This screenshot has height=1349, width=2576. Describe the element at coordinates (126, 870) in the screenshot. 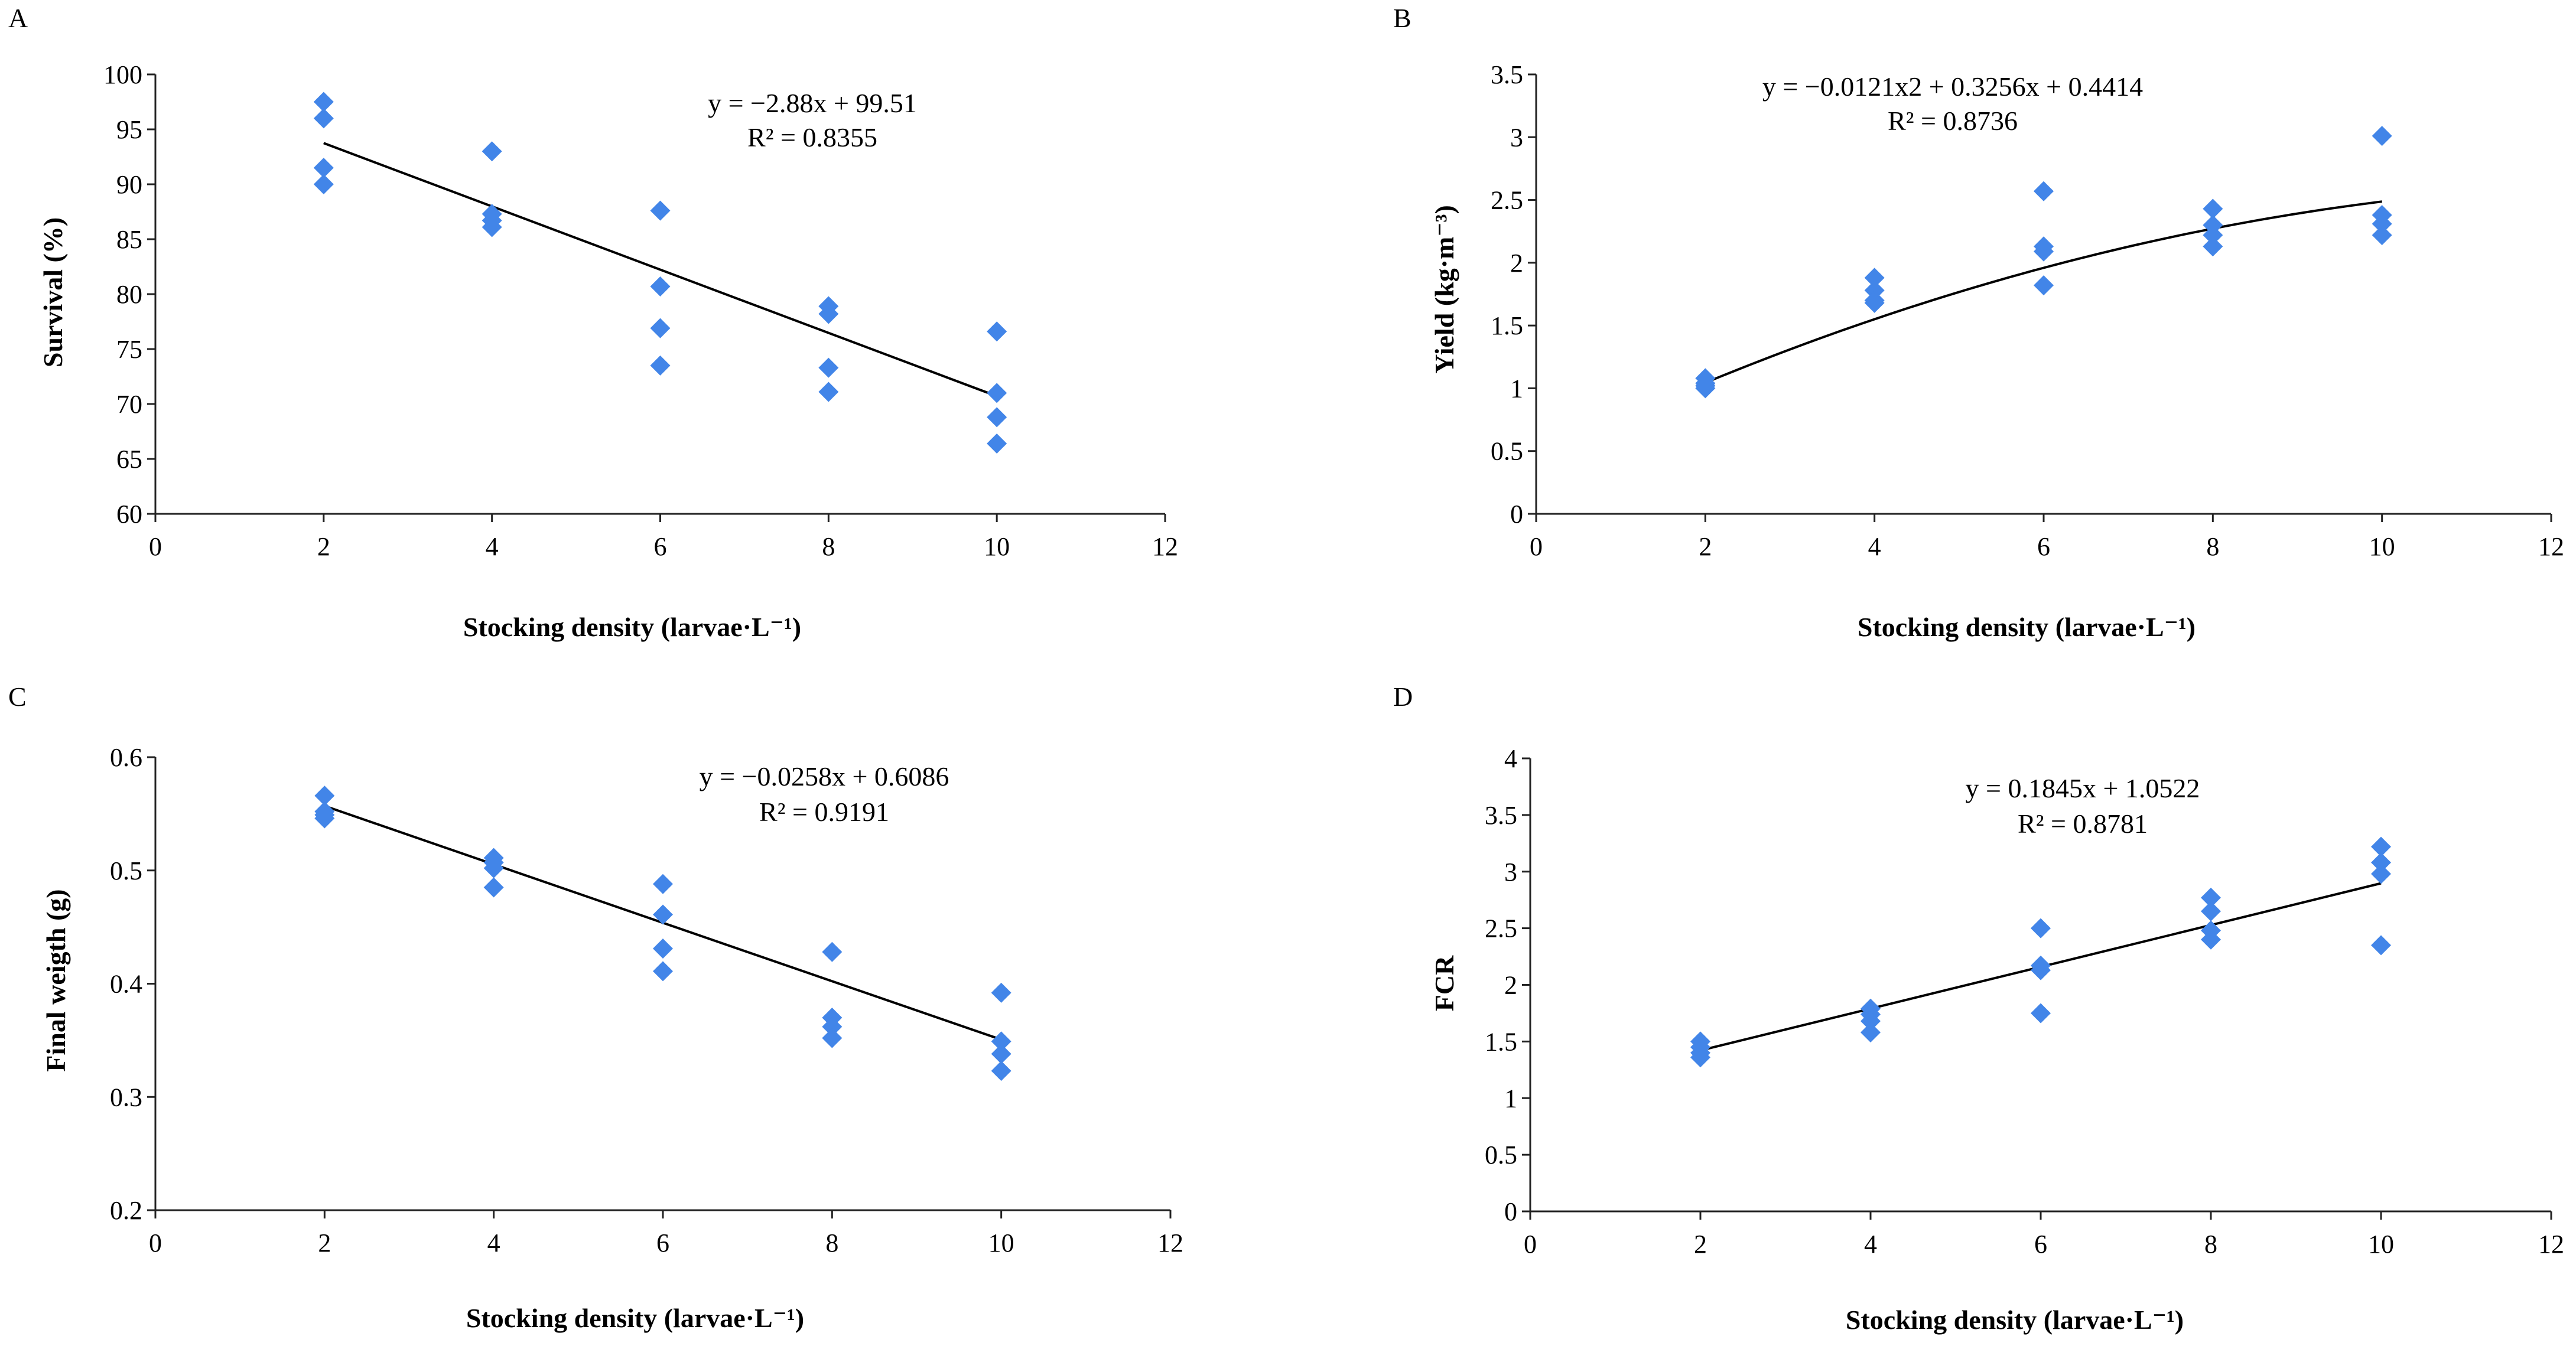

I see `panel-c-y-tick-label: 0.5` at that location.